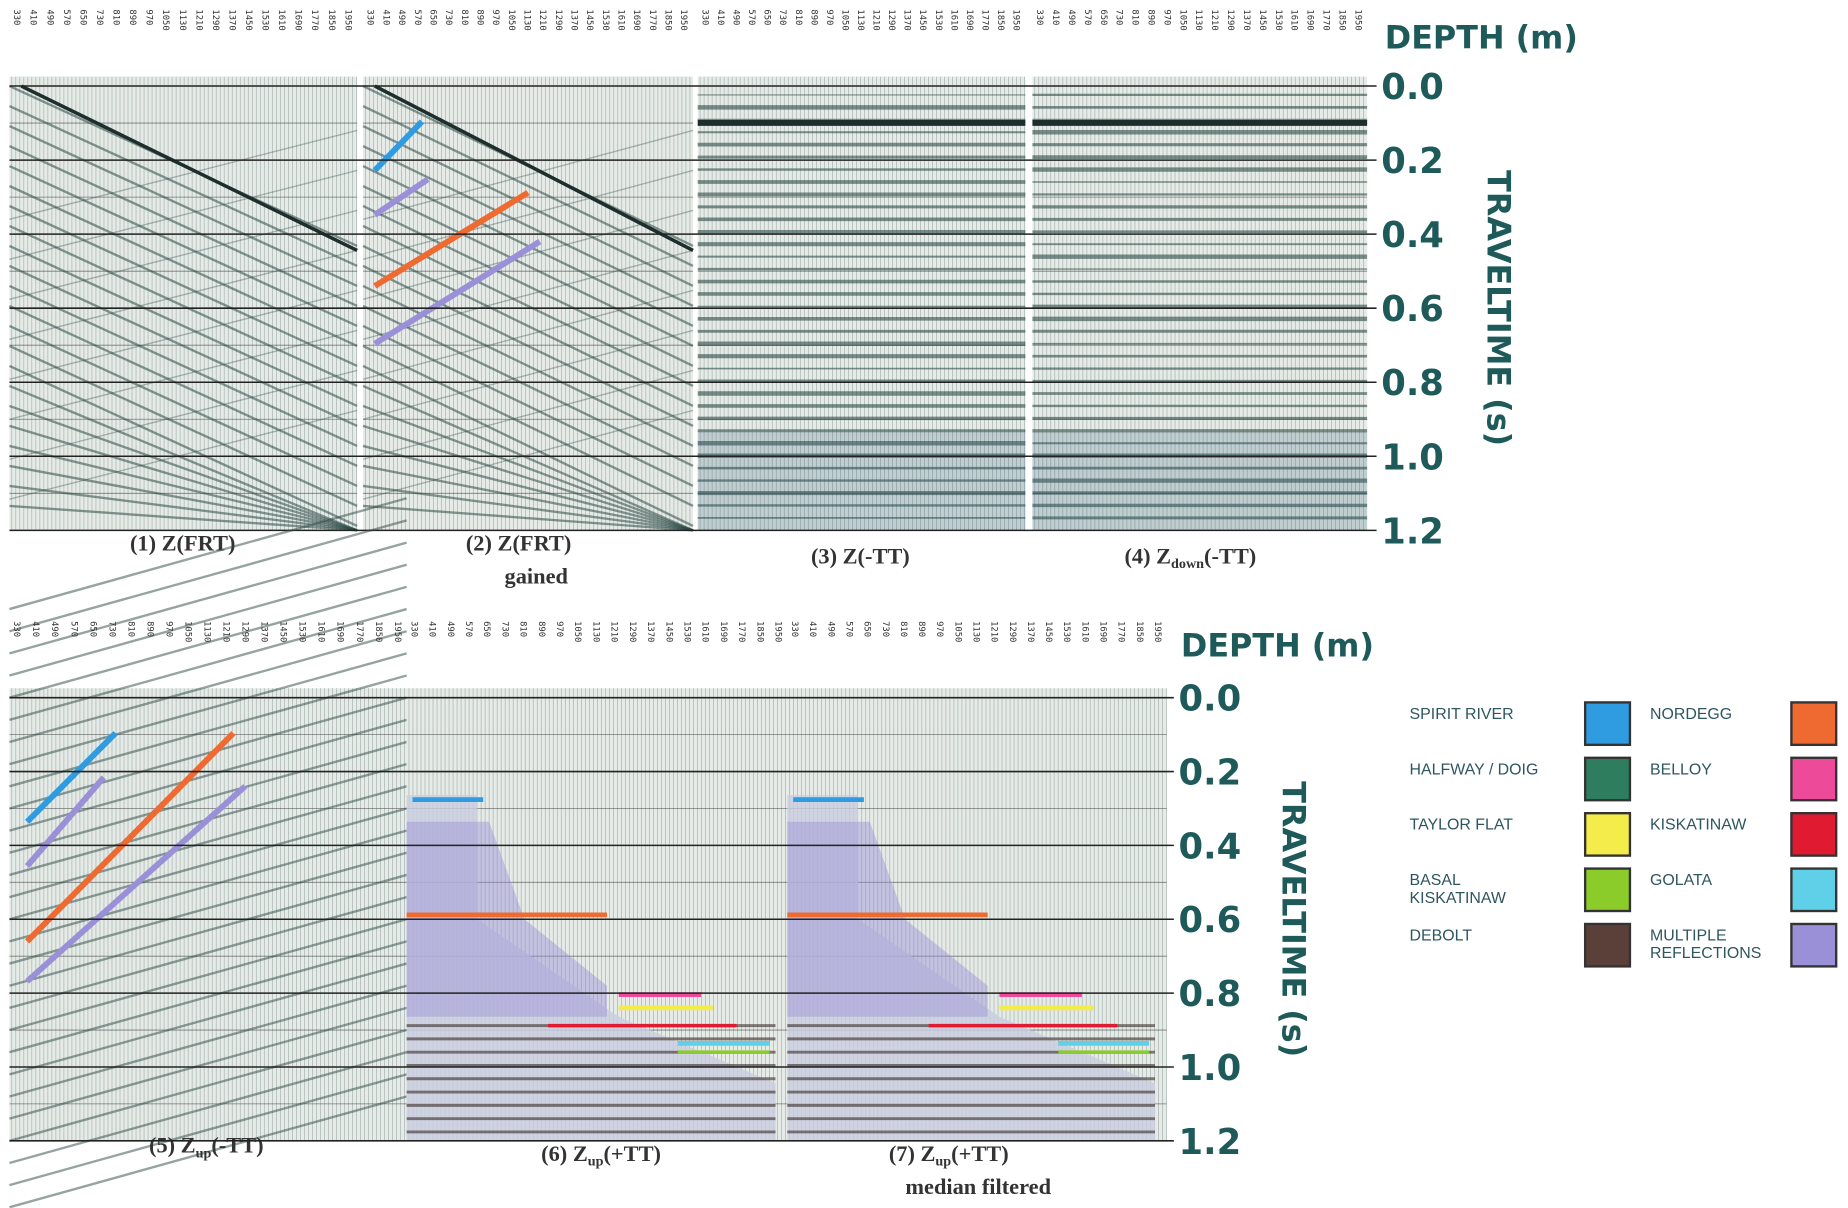 This screenshot has height=1208, width=1848. I want to click on legend-label-box: BELLOY, so click(1681, 769).